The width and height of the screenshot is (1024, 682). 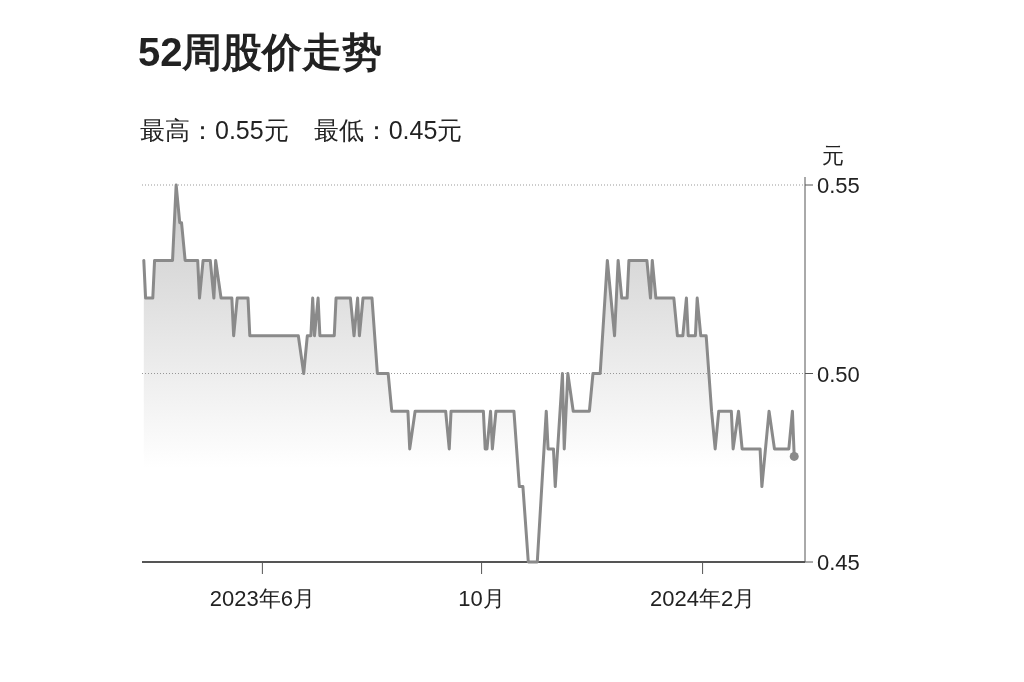 I want to click on x-tick-label: 2024年2月, so click(x=702, y=598).